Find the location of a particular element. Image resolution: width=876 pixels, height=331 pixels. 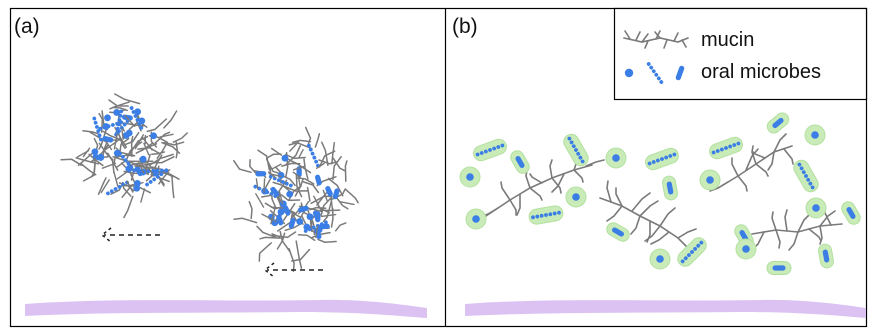

legend-label-oral-microbes: oral microbes is located at coordinates (761, 72).